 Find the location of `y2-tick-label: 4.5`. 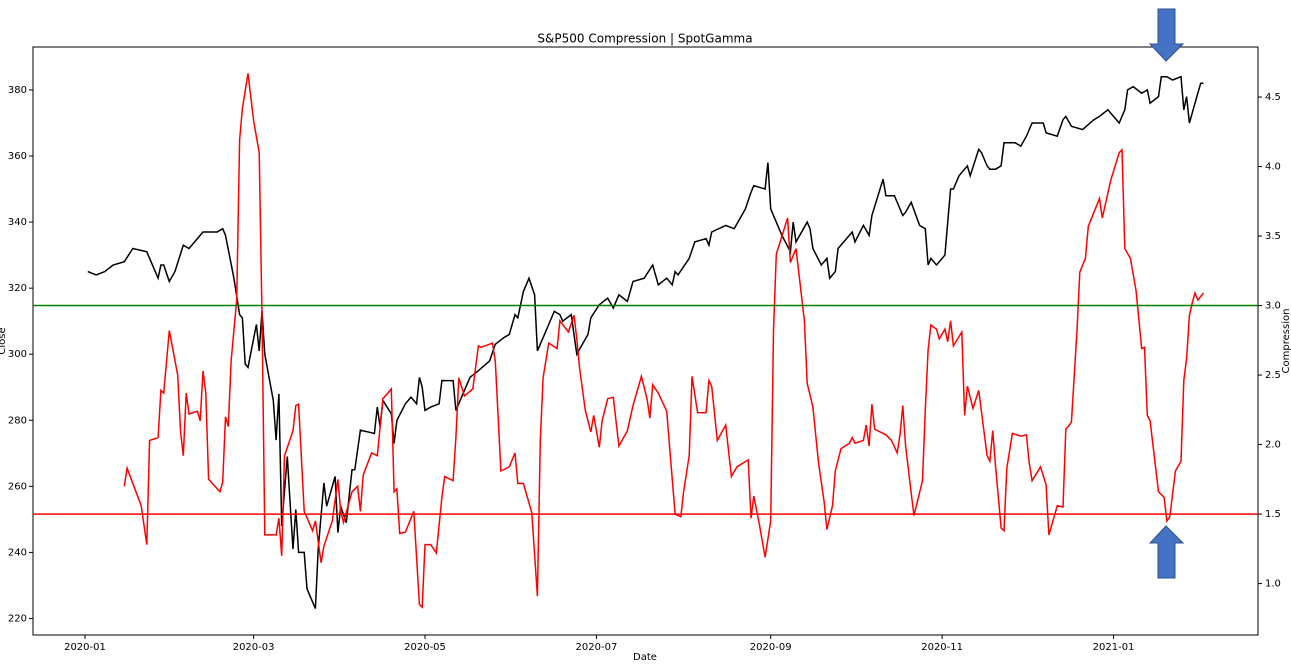

y2-tick-label: 4.5 is located at coordinates (1273, 97).